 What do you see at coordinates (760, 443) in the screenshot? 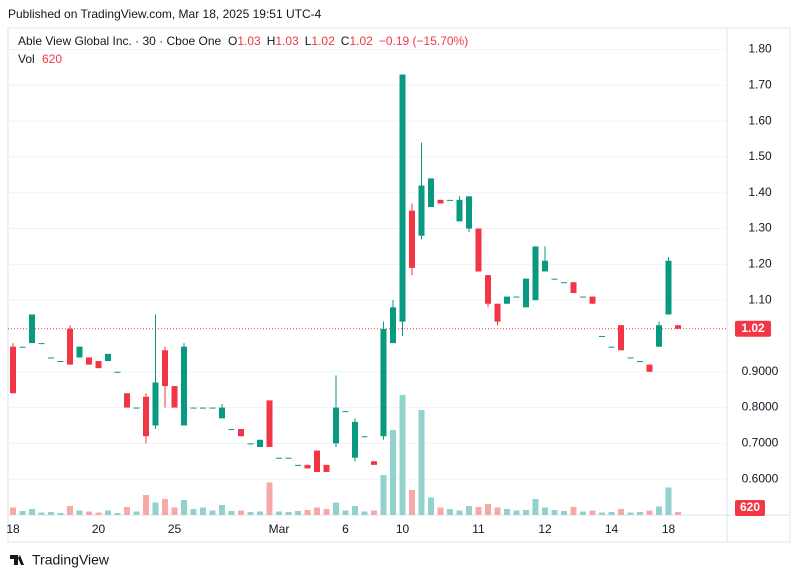
I see `y-tick-label: 0.7000` at bounding box center [760, 443].